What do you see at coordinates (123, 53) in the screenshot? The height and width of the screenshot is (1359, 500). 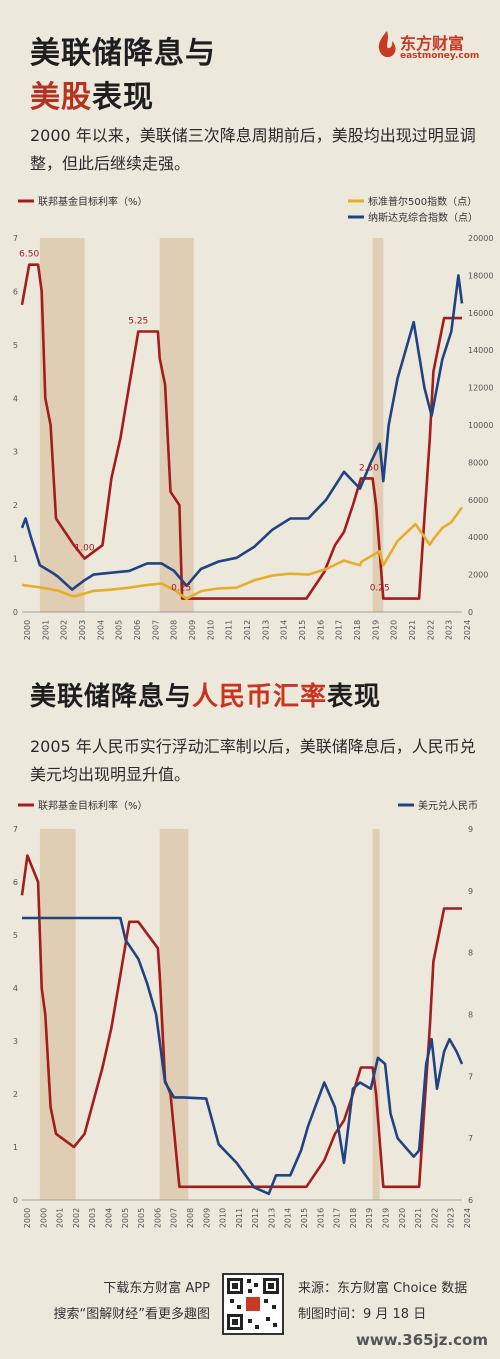 I see `page-title: 美联储降息与` at bounding box center [123, 53].